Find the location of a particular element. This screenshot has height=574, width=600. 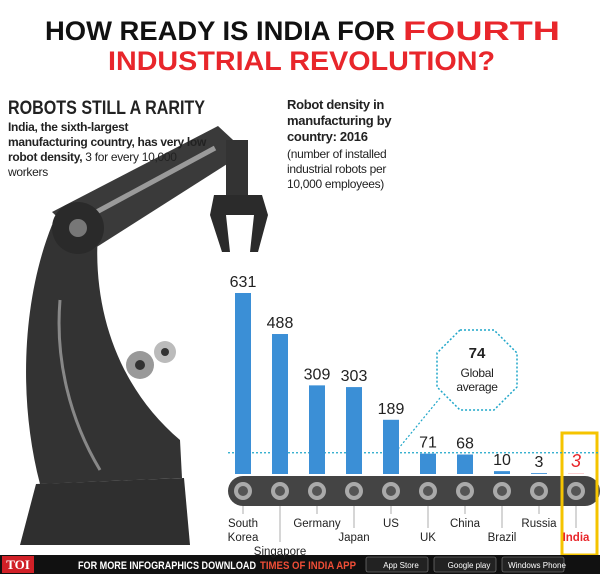

reference-value: 74 is located at coordinates (477, 353).